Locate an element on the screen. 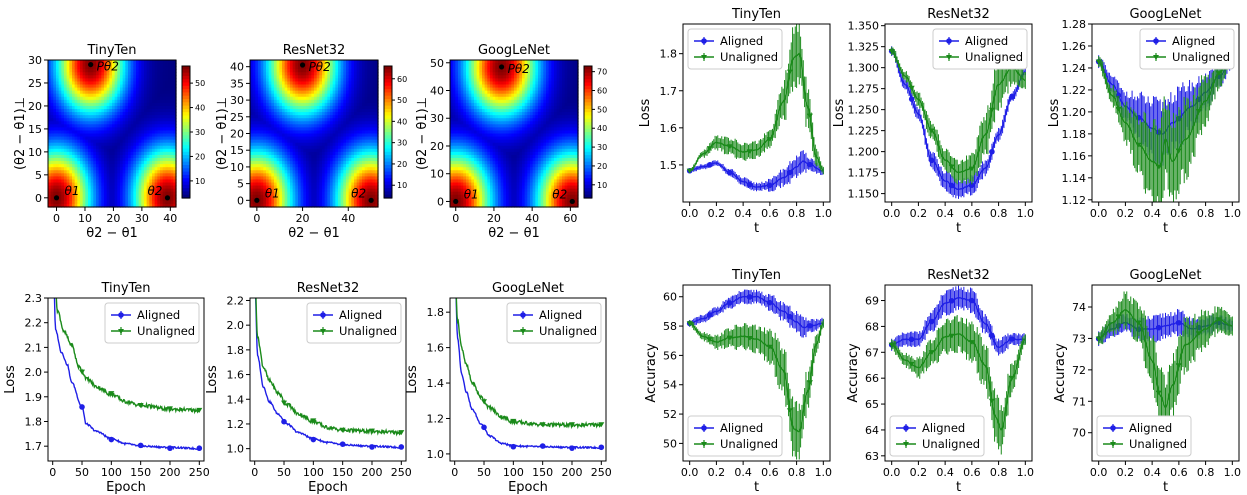 This screenshot has height=495, width=1247. colorbar-tick-label: 40 is located at coordinates (200, 108).